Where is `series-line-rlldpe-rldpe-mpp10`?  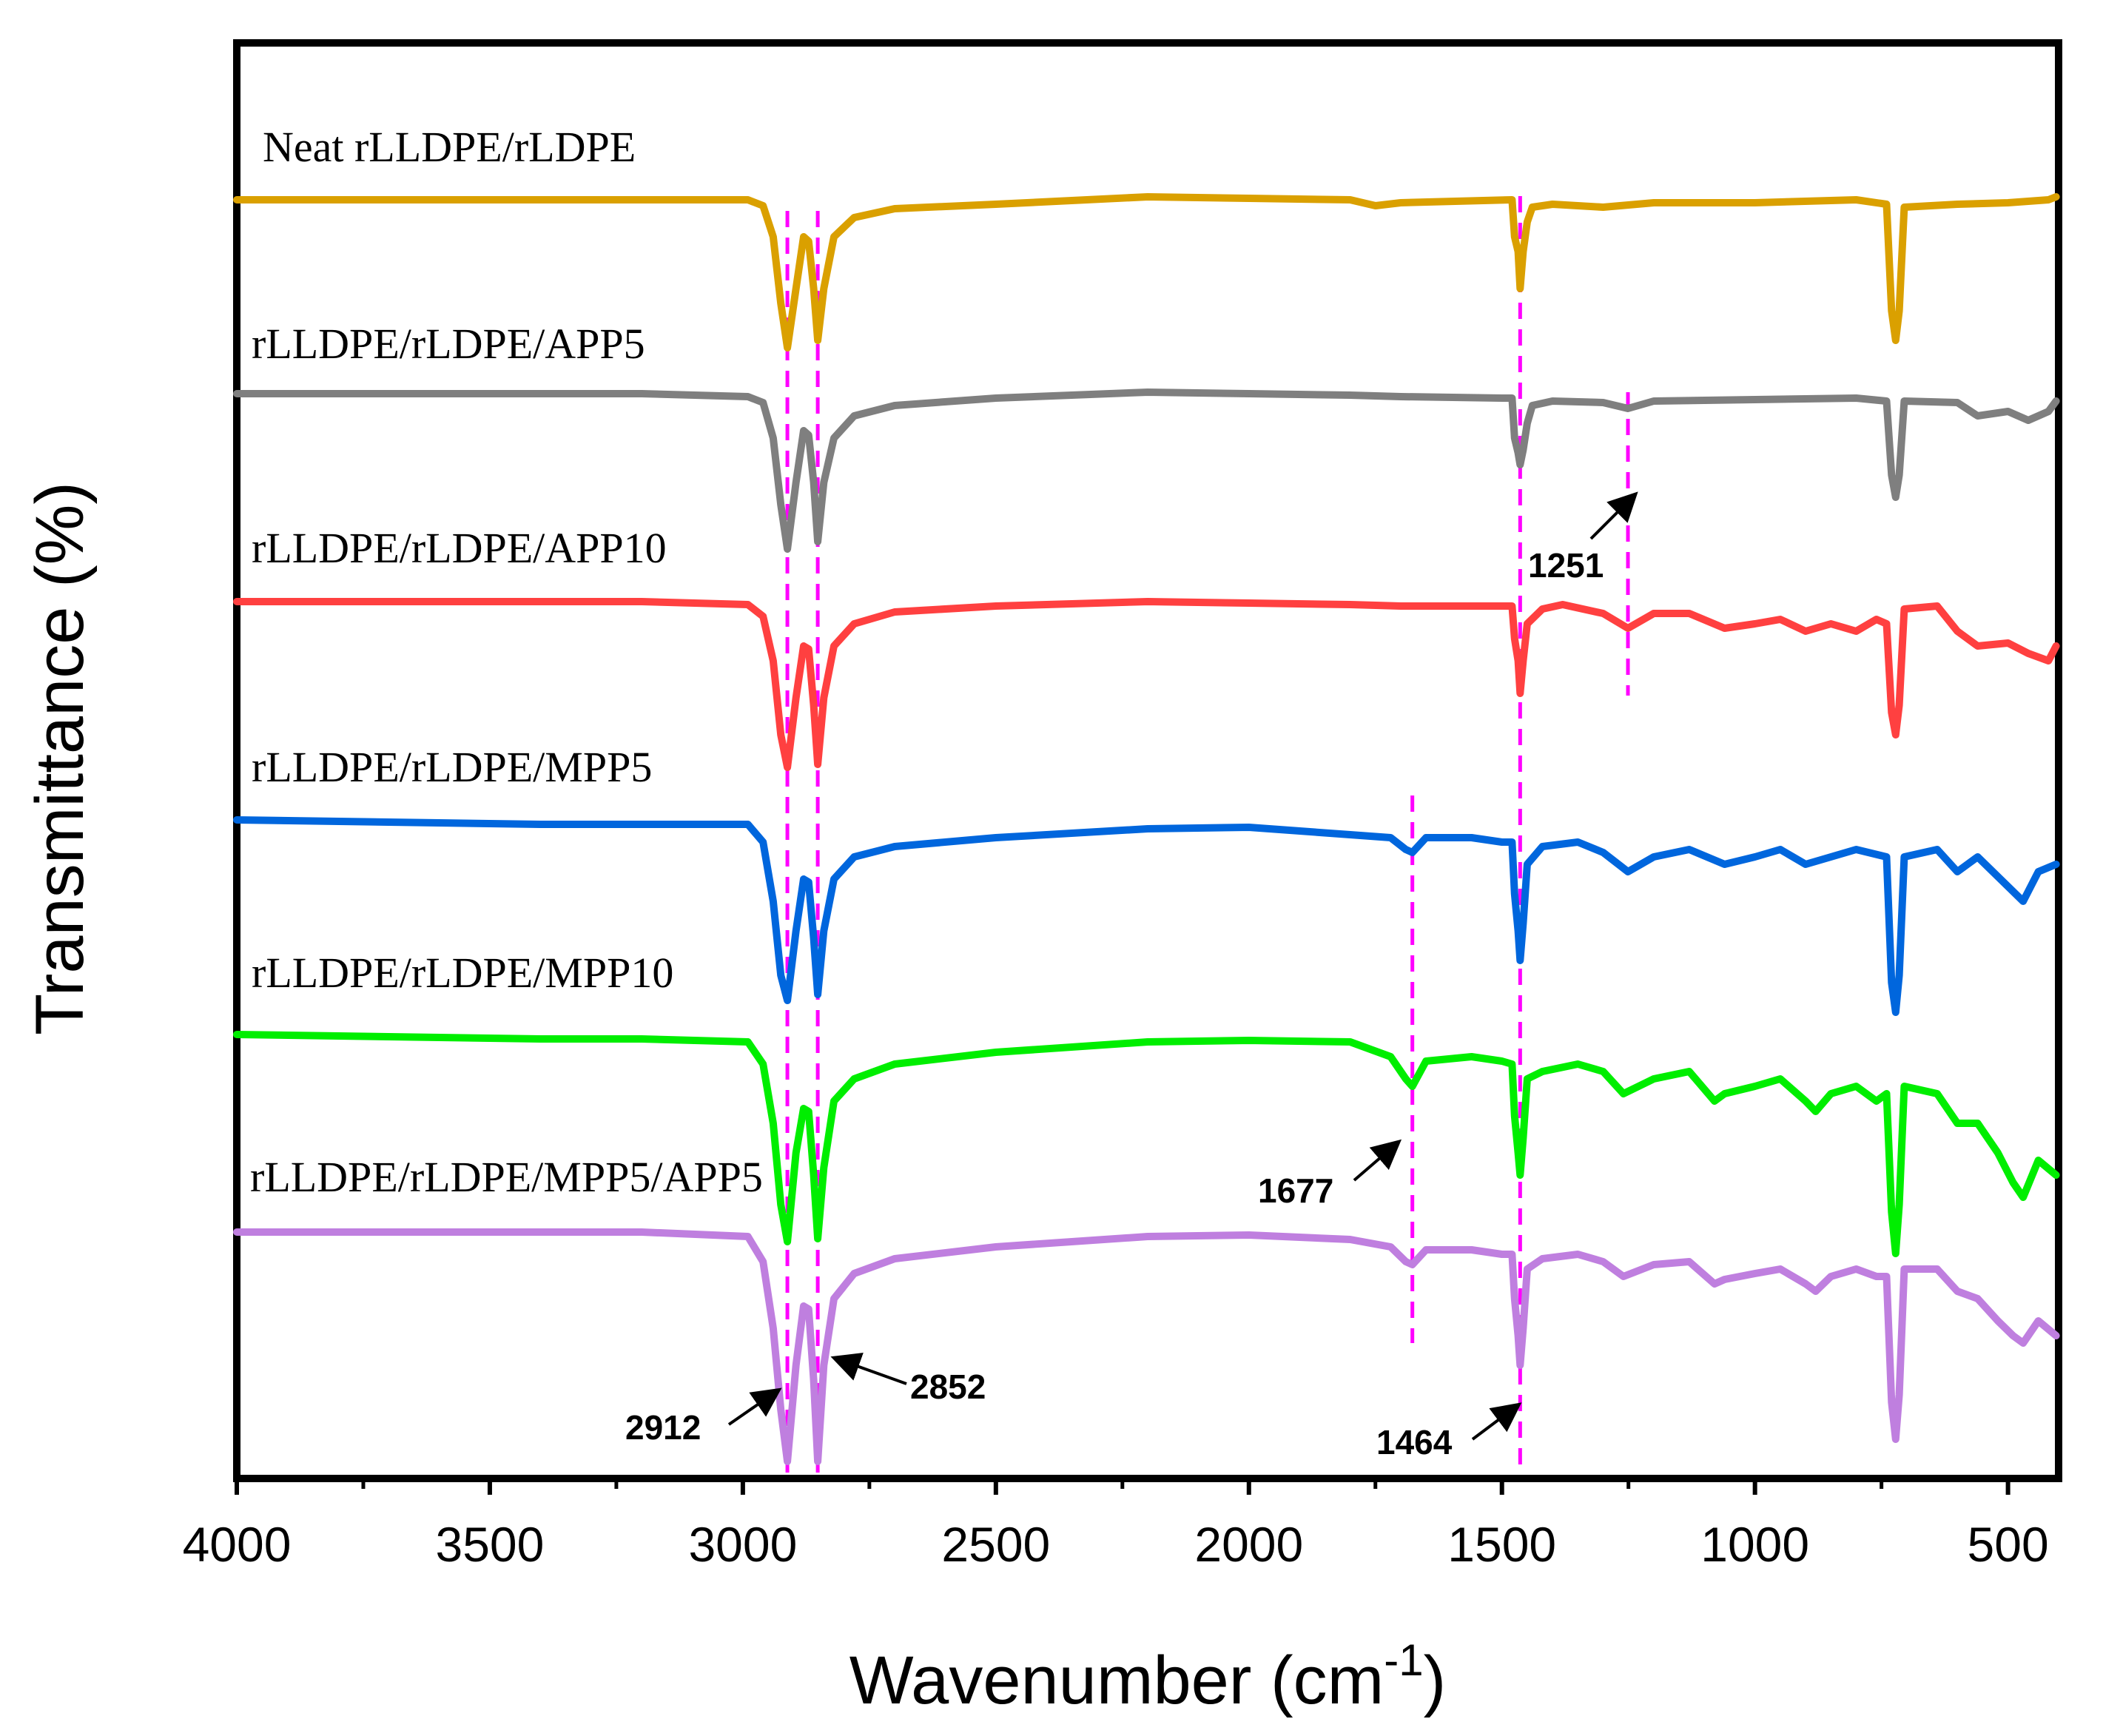 series-line-rlldpe-rldpe-mpp10 is located at coordinates (1146, 1144).